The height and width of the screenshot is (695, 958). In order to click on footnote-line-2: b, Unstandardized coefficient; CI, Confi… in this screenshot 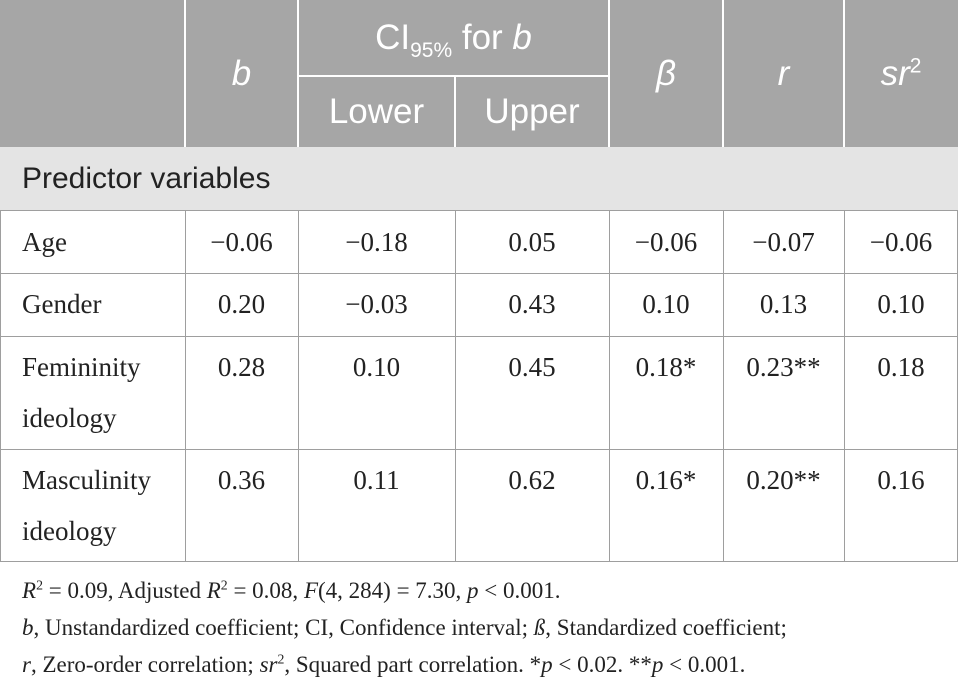, I will do `click(404, 627)`.